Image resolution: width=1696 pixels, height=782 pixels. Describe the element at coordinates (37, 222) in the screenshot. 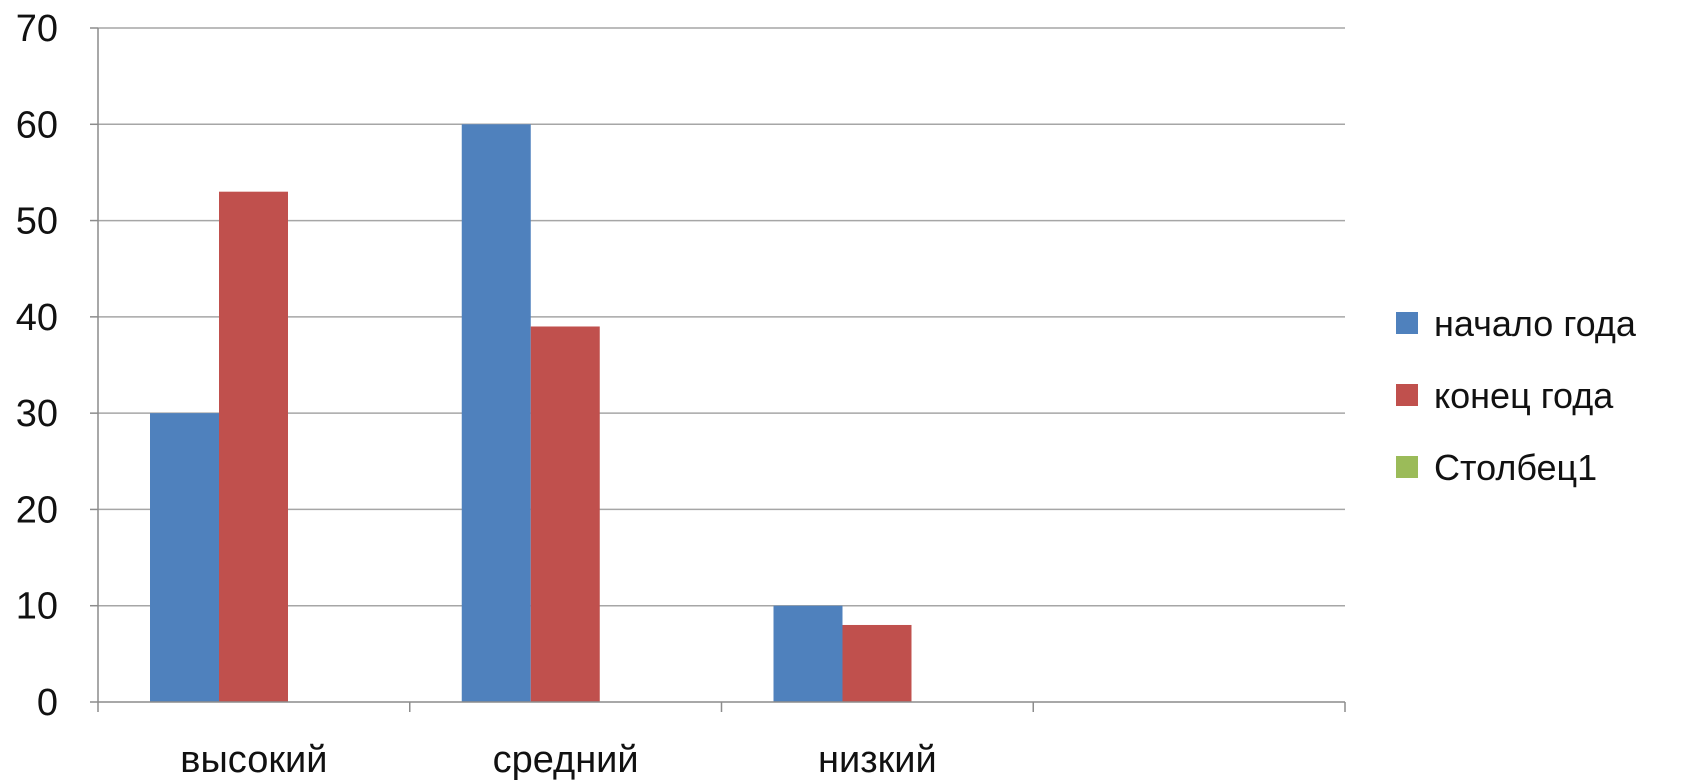

I see `y-tick-label: 50` at that location.